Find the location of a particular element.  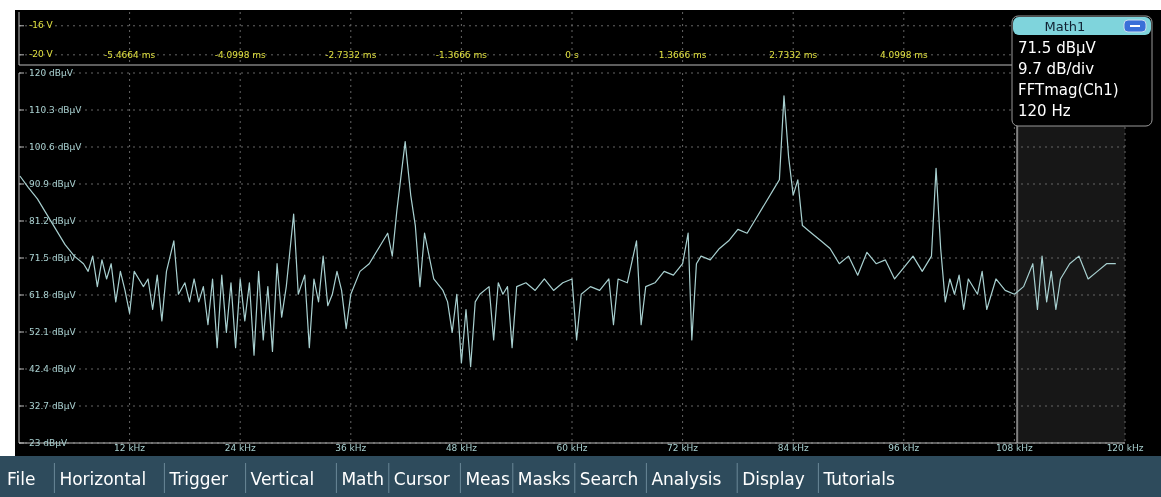

x-tick-label: -2.7332 ms is located at coordinates (351, 55).